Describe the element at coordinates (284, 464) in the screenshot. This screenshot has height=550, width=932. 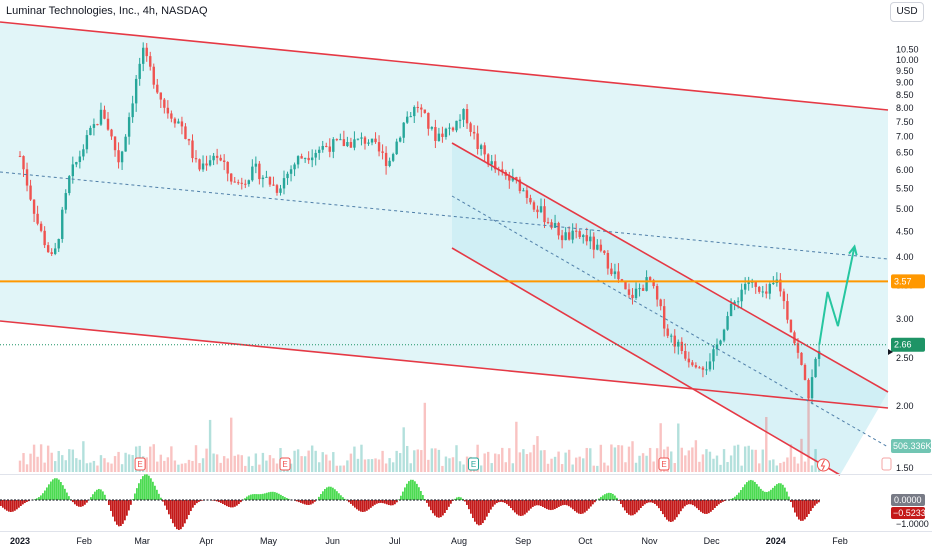
I see `earnings-event-label: E` at that location.